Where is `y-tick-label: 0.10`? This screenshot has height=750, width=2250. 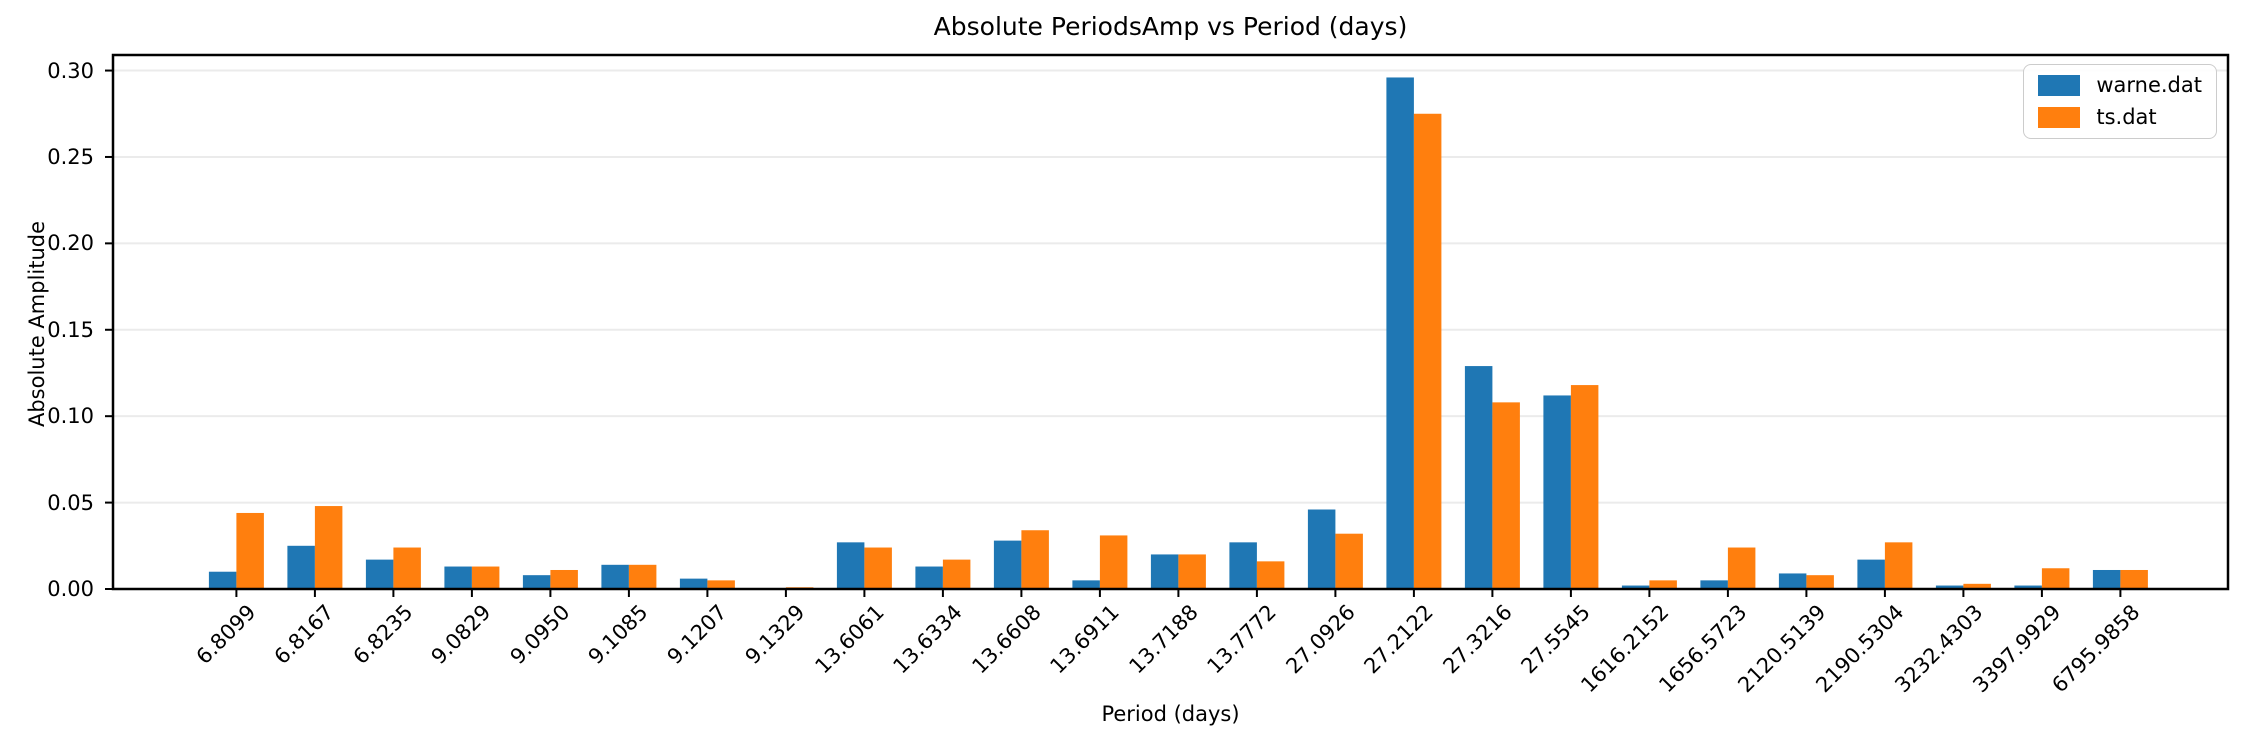 y-tick-label: 0.10 is located at coordinates (70, 416).